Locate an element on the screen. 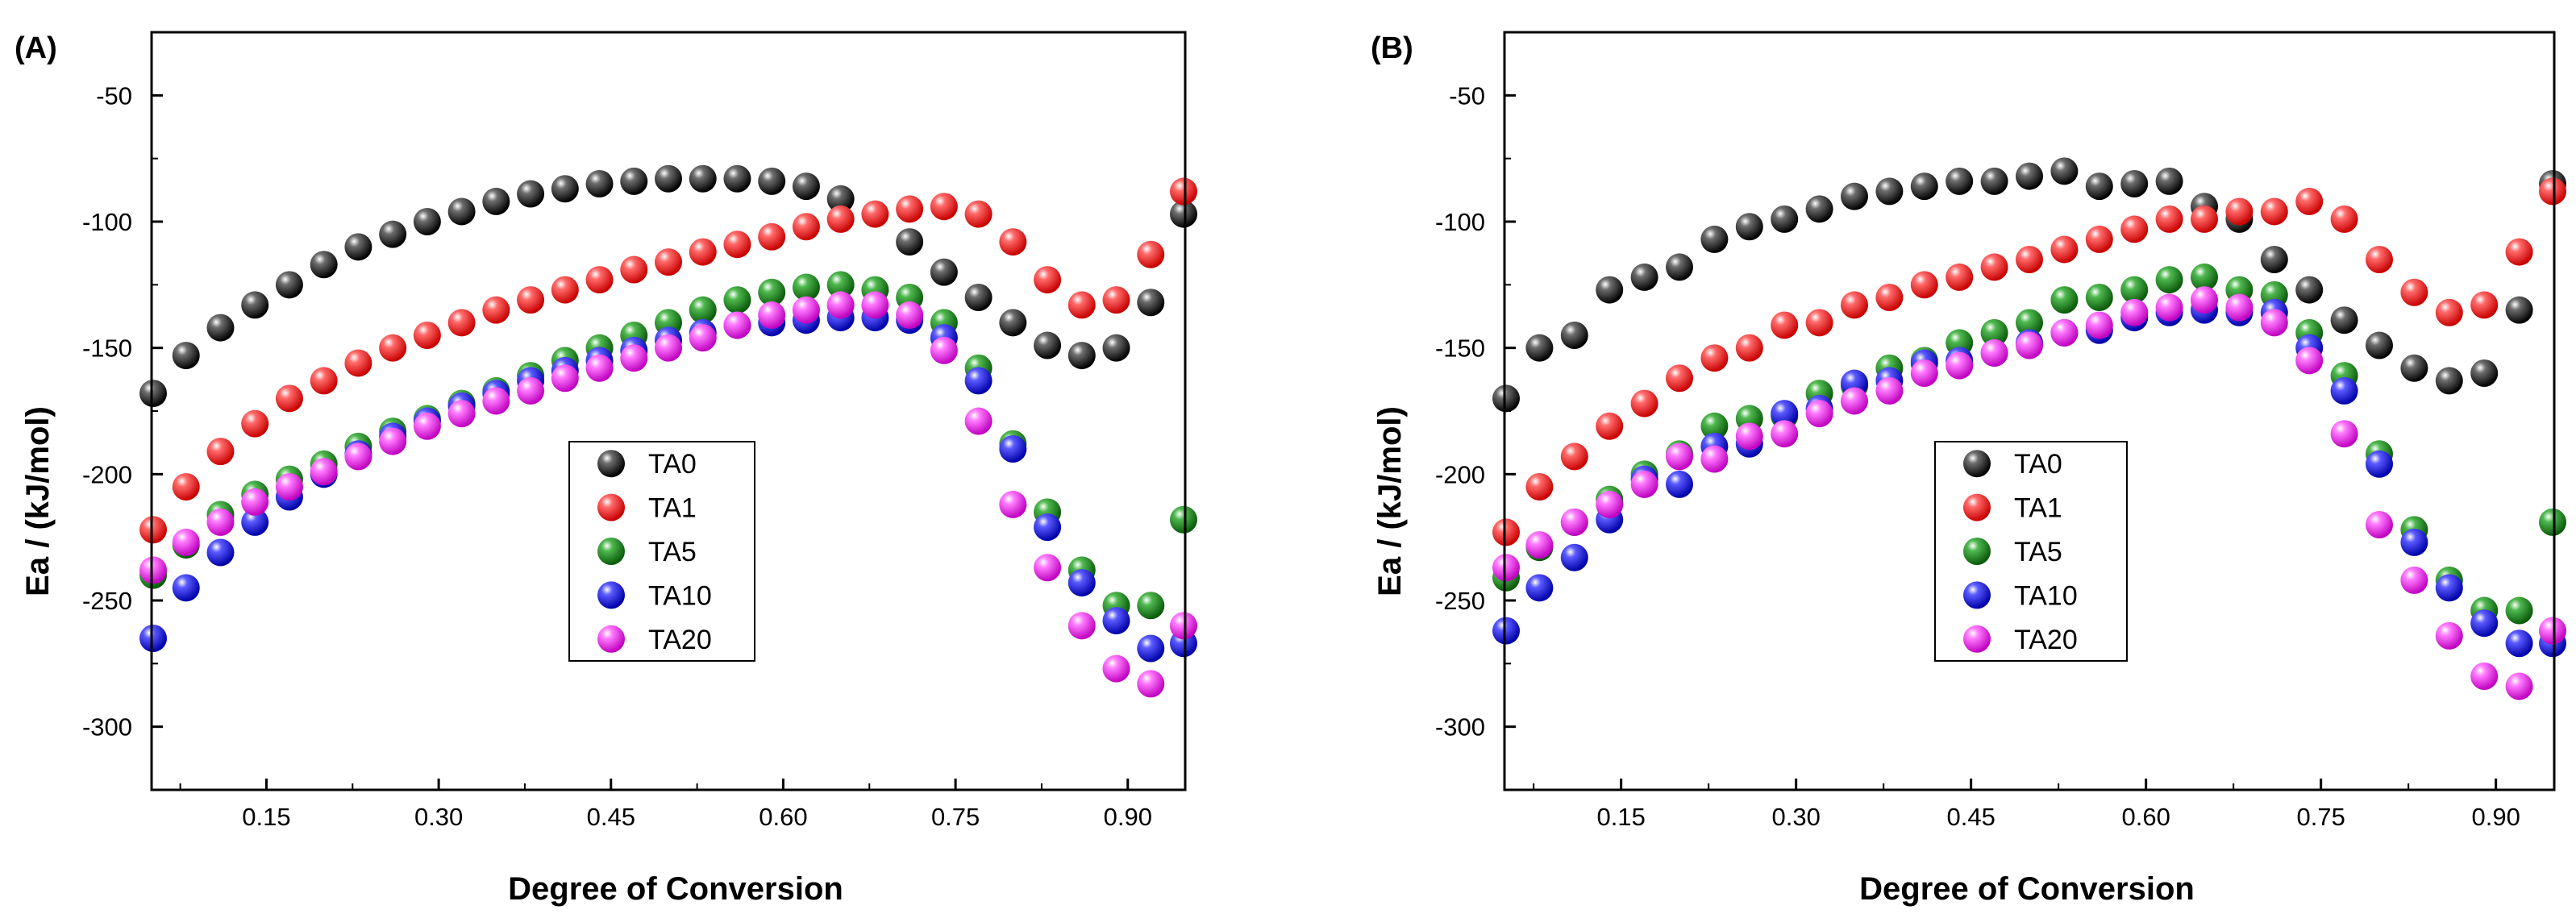  y-tick-label: -100 is located at coordinates (1460, 222).